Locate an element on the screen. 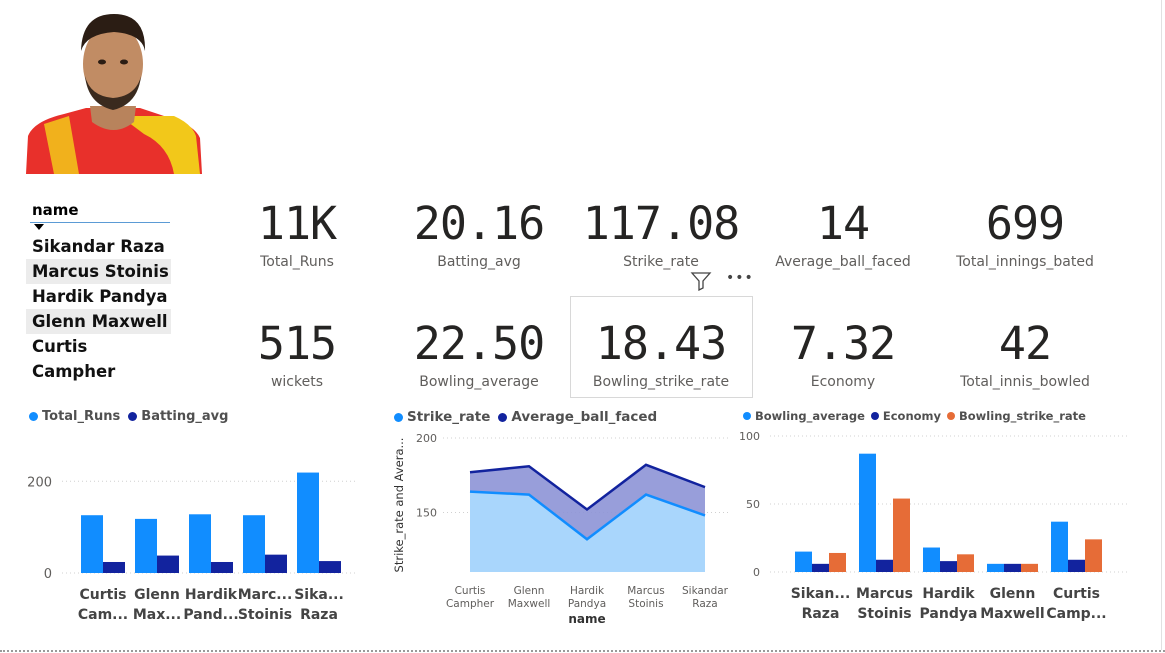  legend-item: Average_ball_faced is located at coordinates (577, 417).